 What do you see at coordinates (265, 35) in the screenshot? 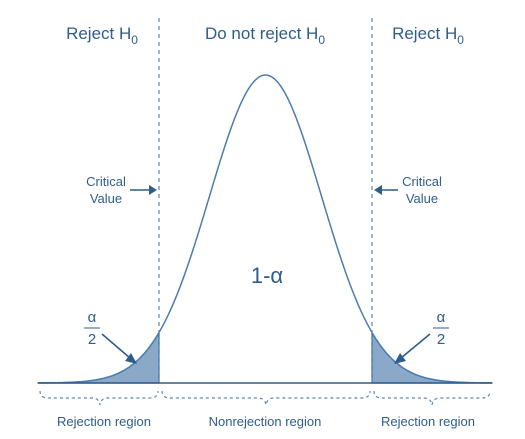
I see `do-not-reject-heading: Do not reject H0` at bounding box center [265, 35].